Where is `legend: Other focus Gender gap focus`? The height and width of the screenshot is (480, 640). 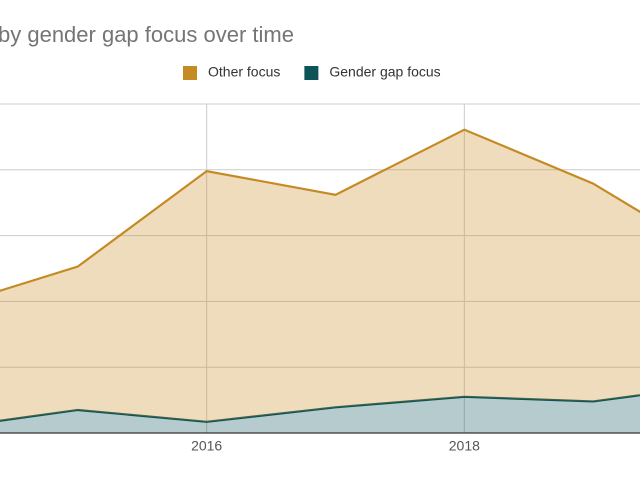
legend: Other focus Gender gap focus is located at coordinates (312, 72).